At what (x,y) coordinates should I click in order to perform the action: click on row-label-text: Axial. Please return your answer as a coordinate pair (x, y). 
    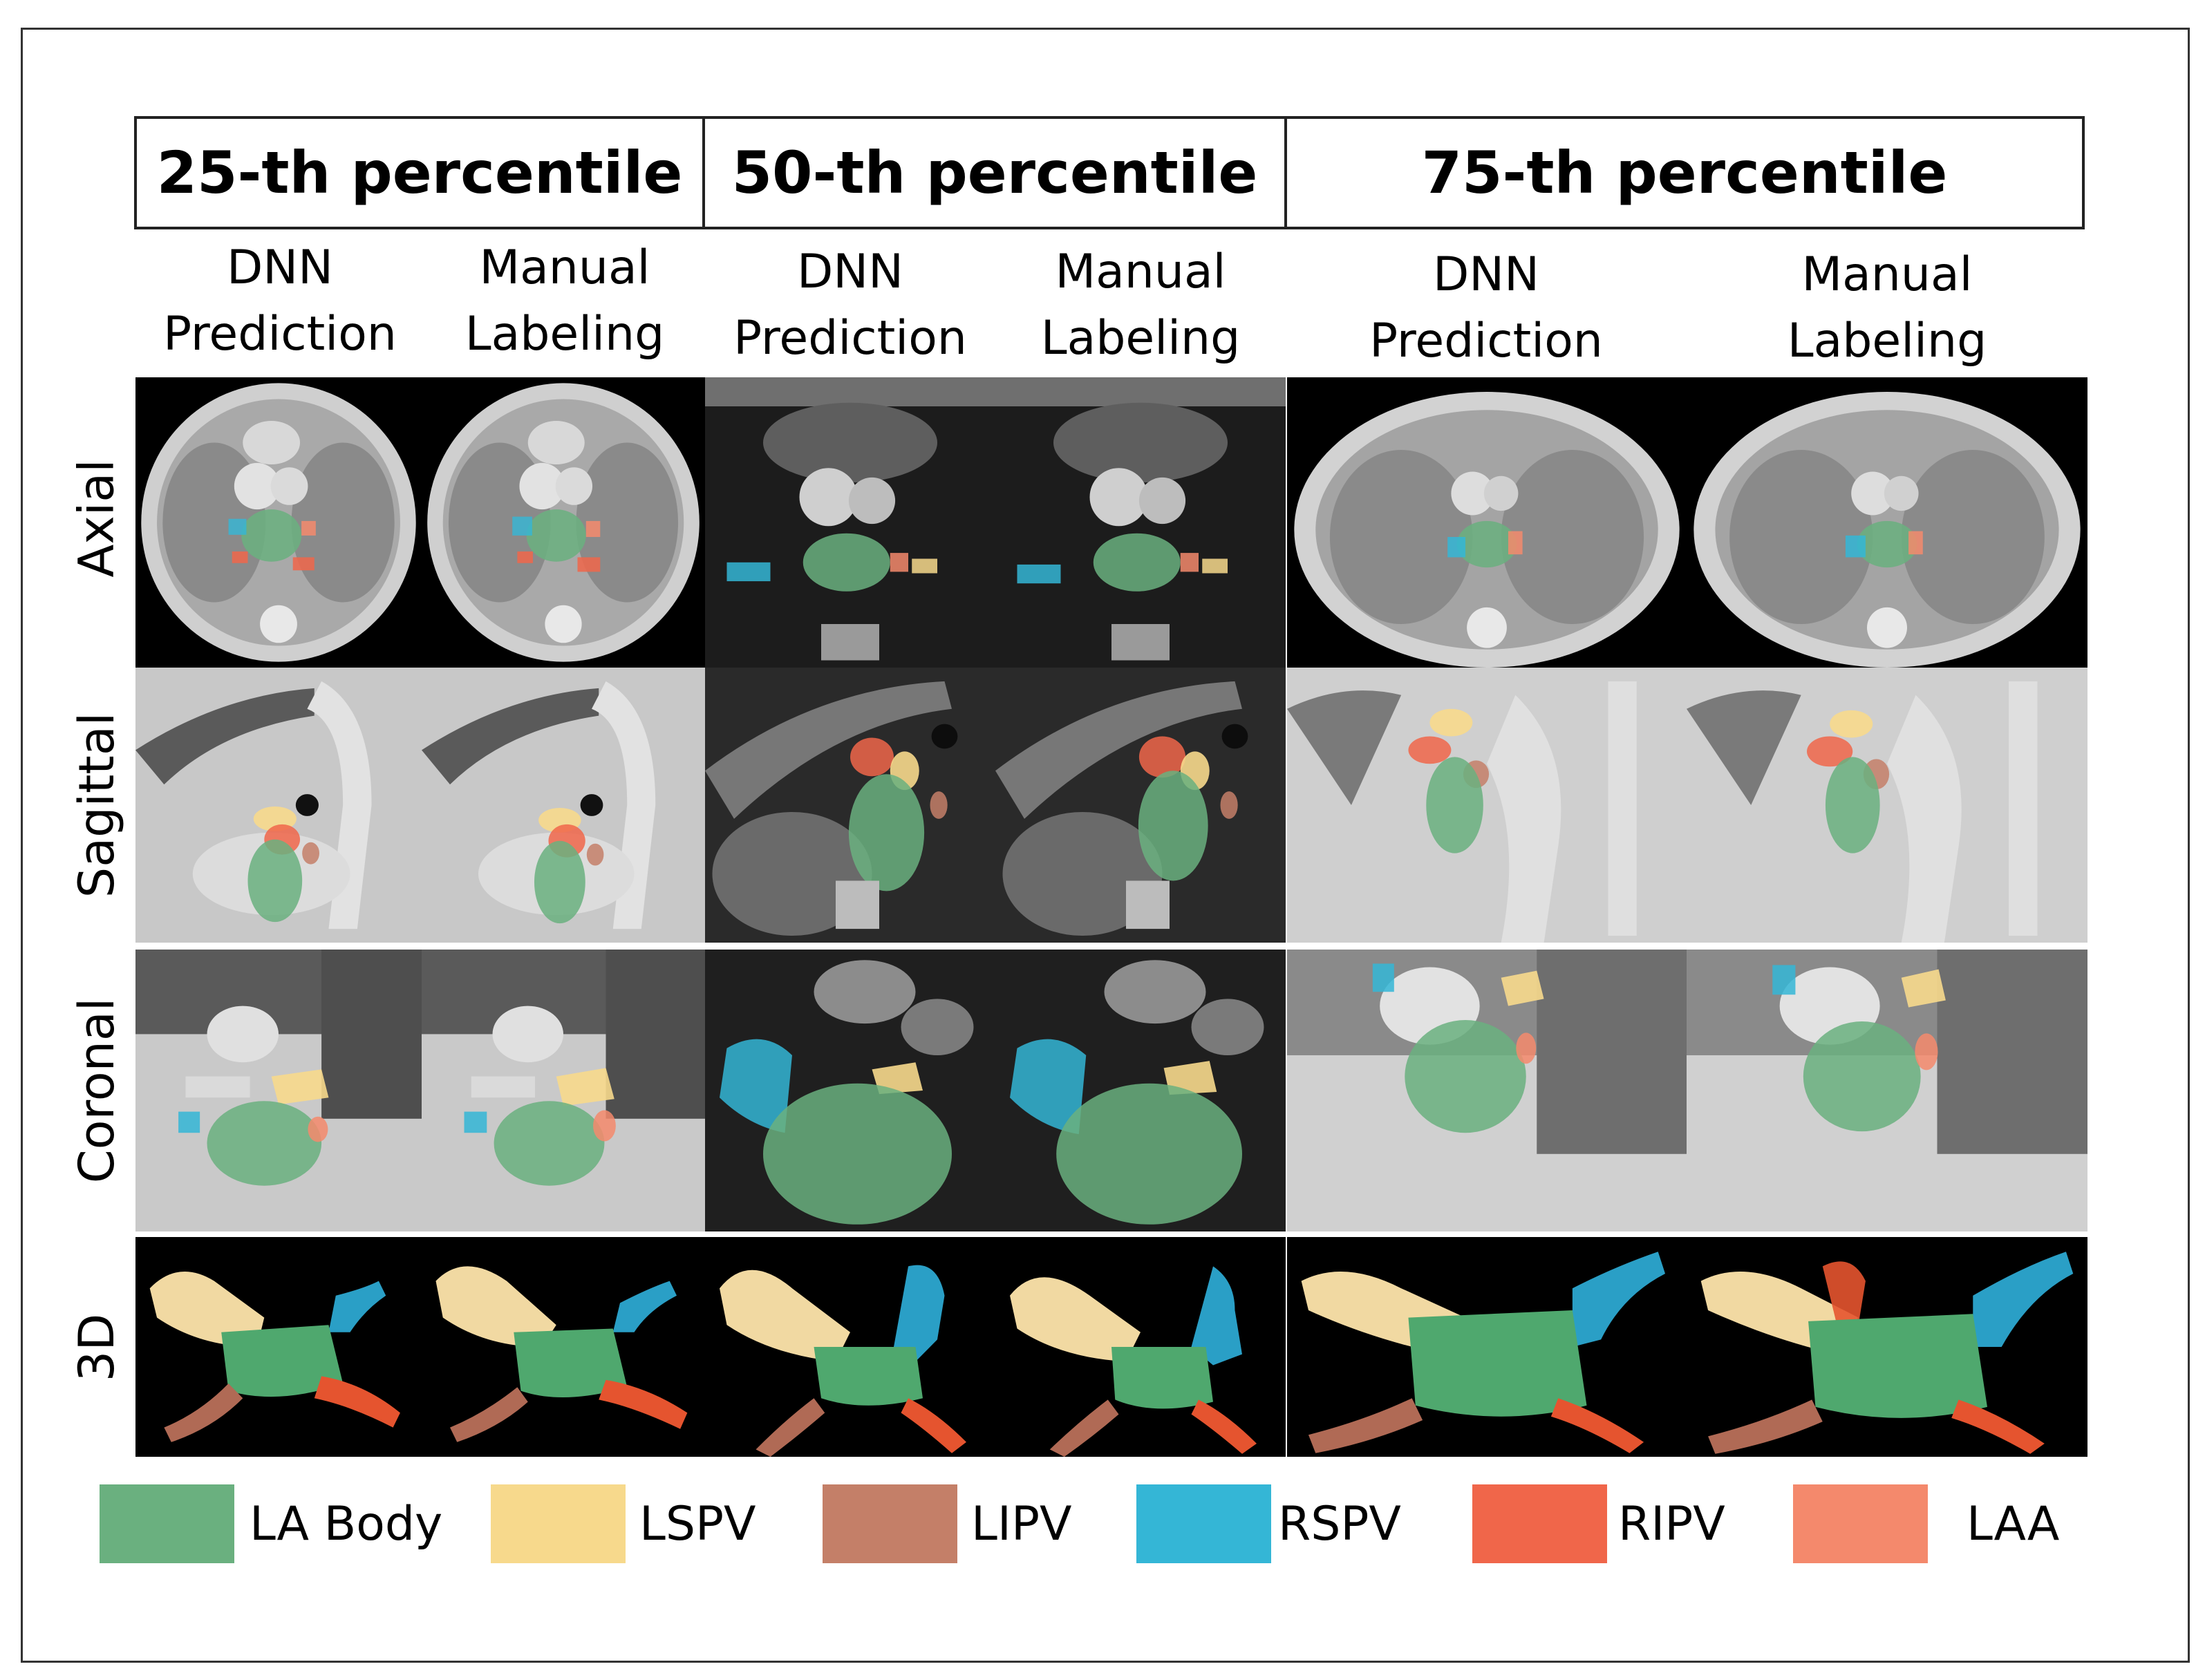
    Looking at the image, I should click on (97, 518).